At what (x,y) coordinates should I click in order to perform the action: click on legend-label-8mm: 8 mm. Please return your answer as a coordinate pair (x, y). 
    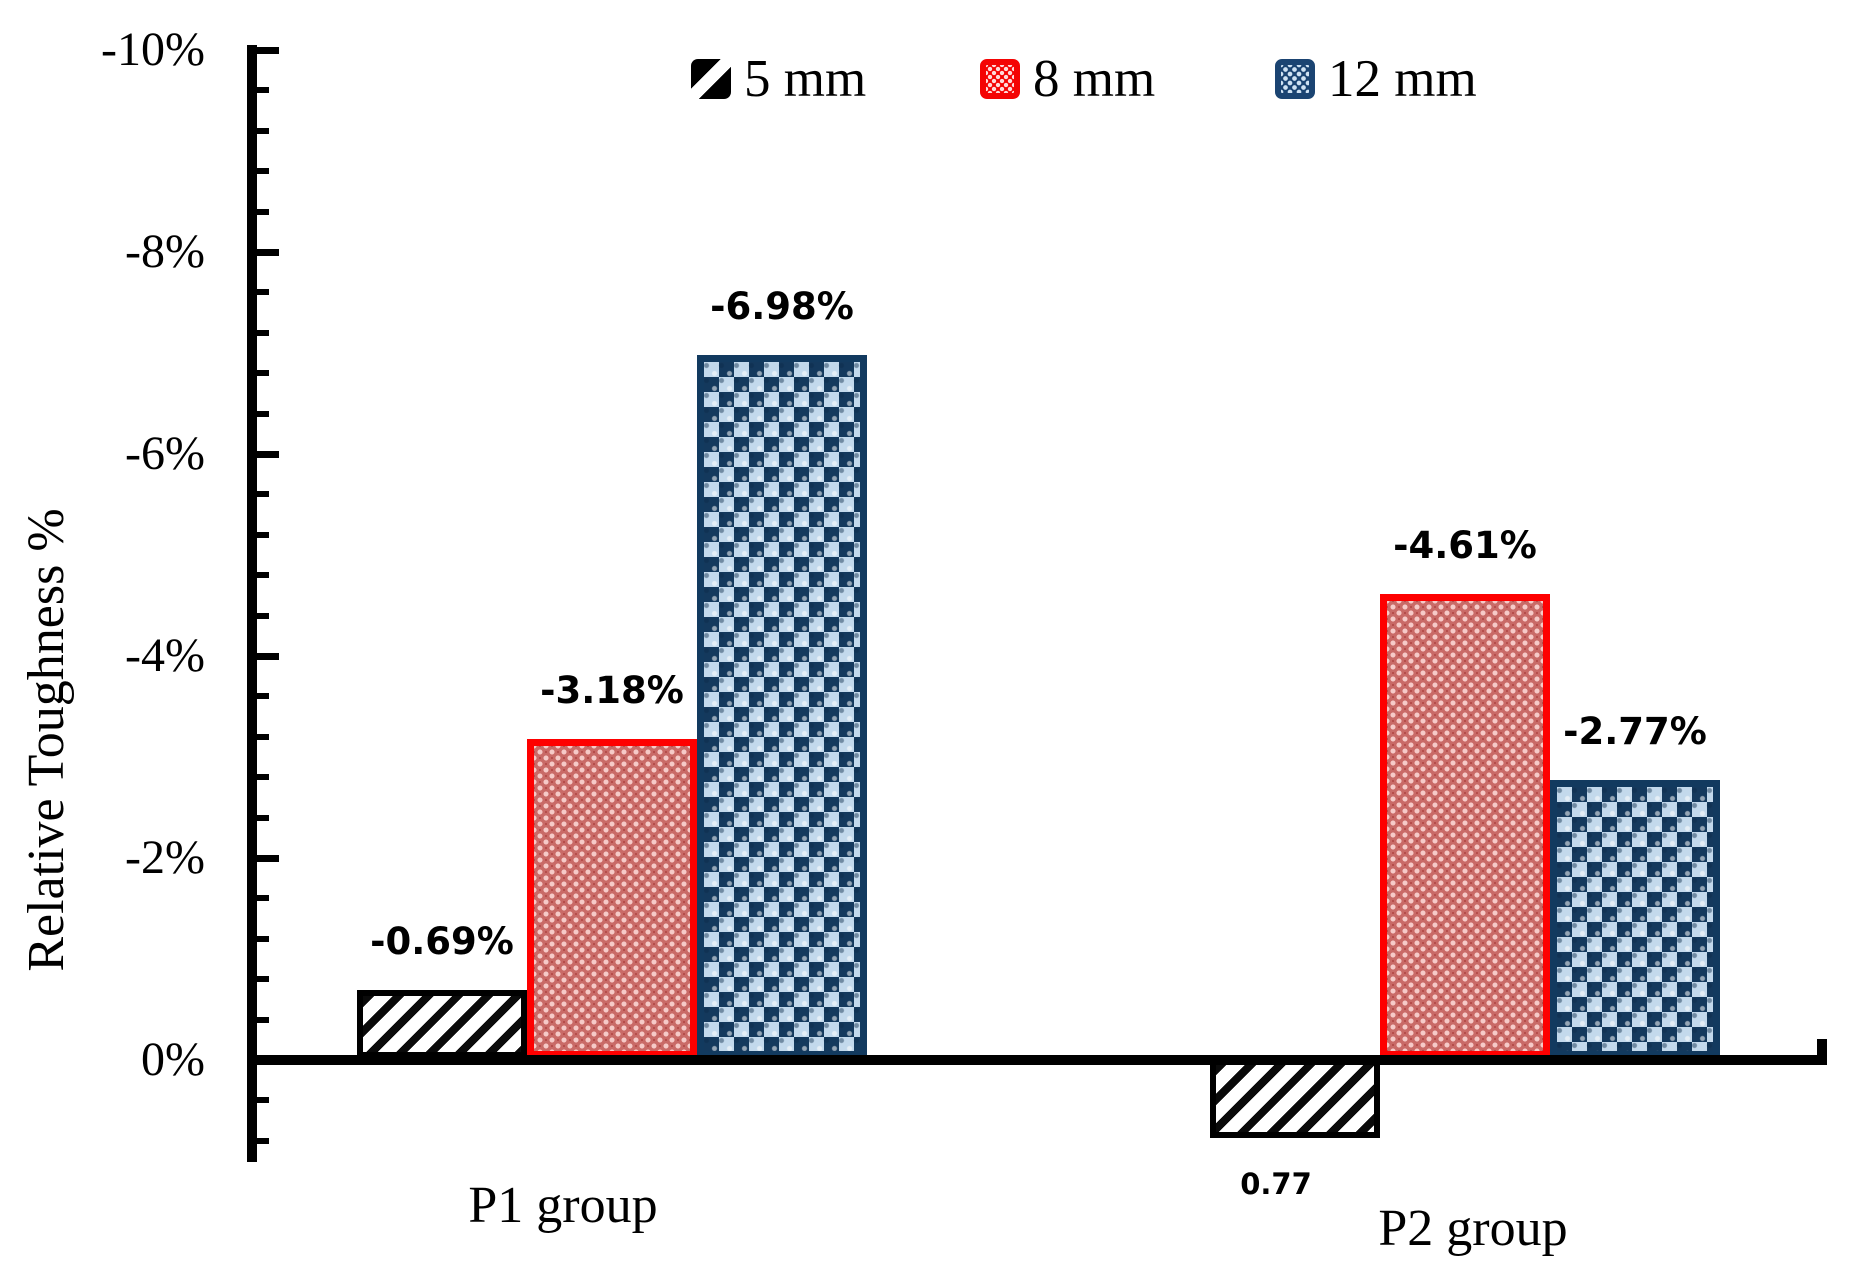
    Looking at the image, I should click on (1094, 79).